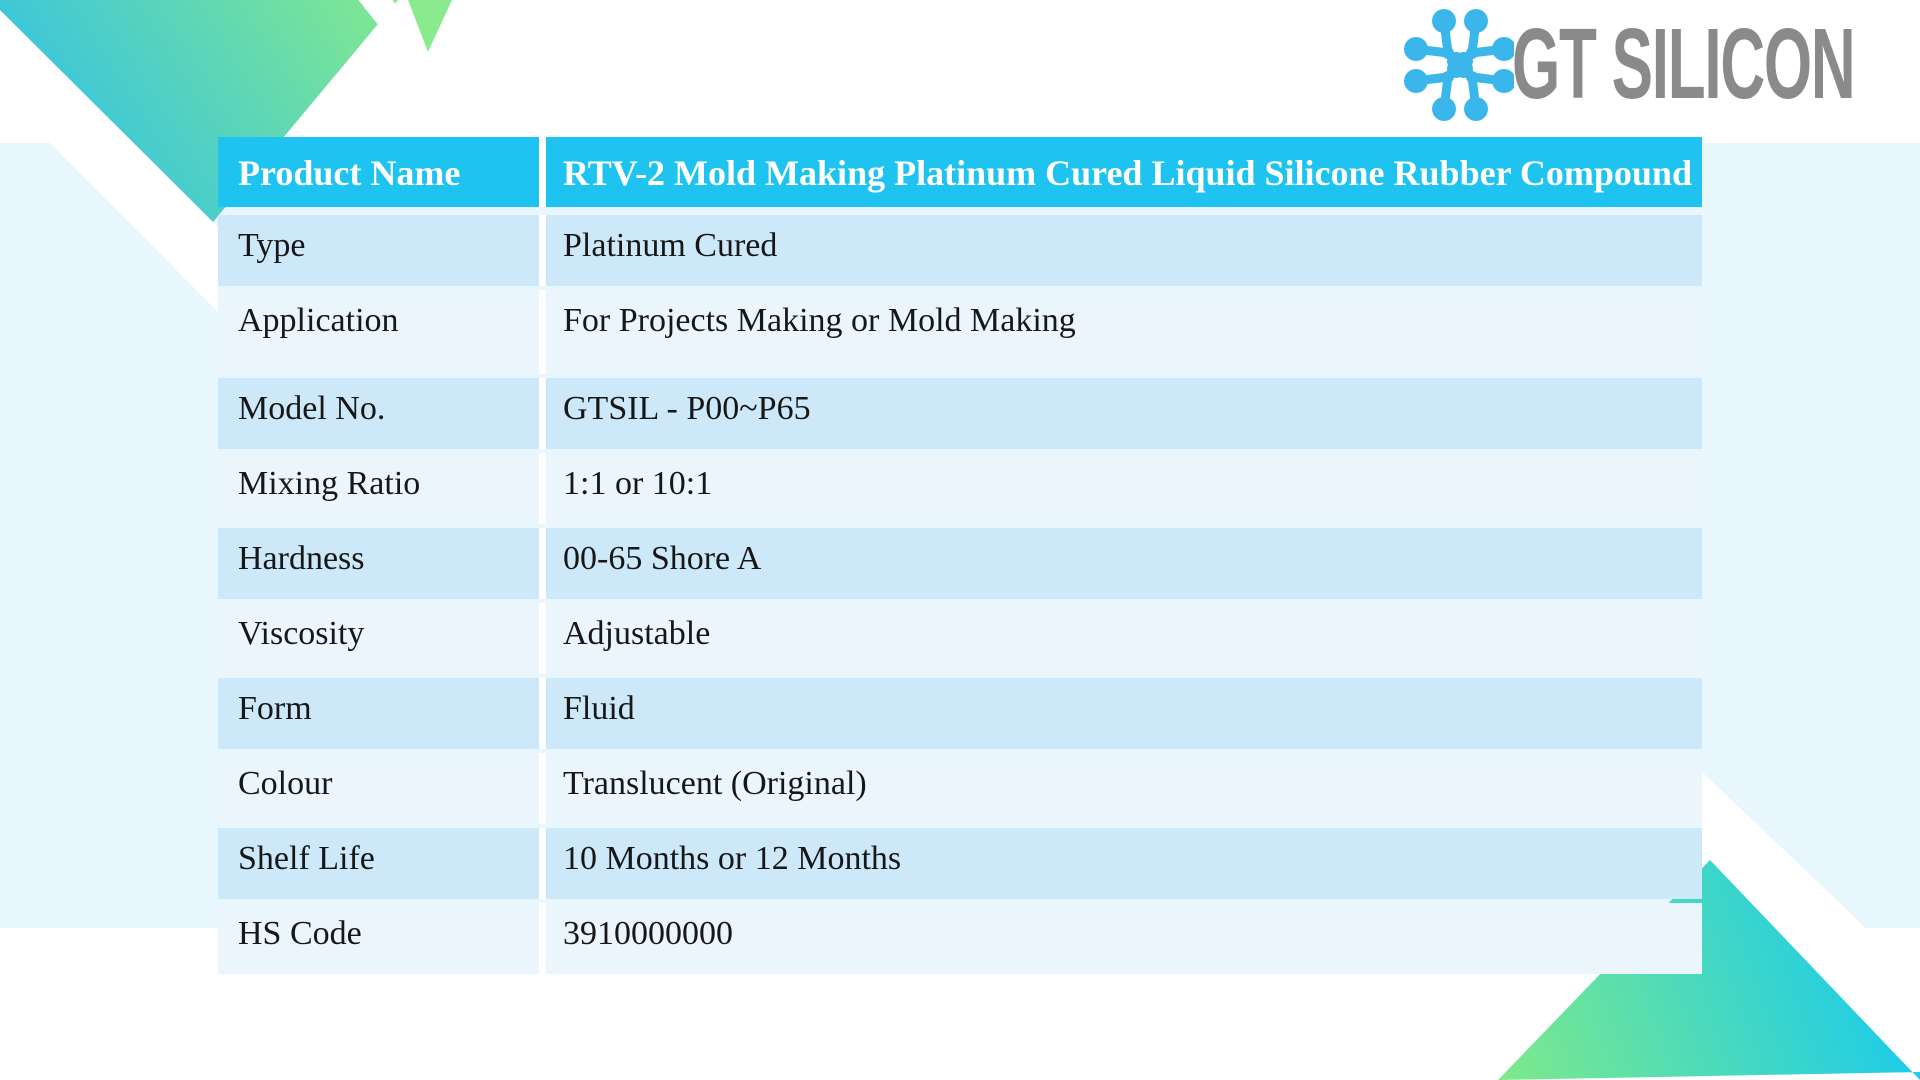 This screenshot has height=1080, width=1920. I want to click on table-row: Type Platinum Cured, so click(960, 250).